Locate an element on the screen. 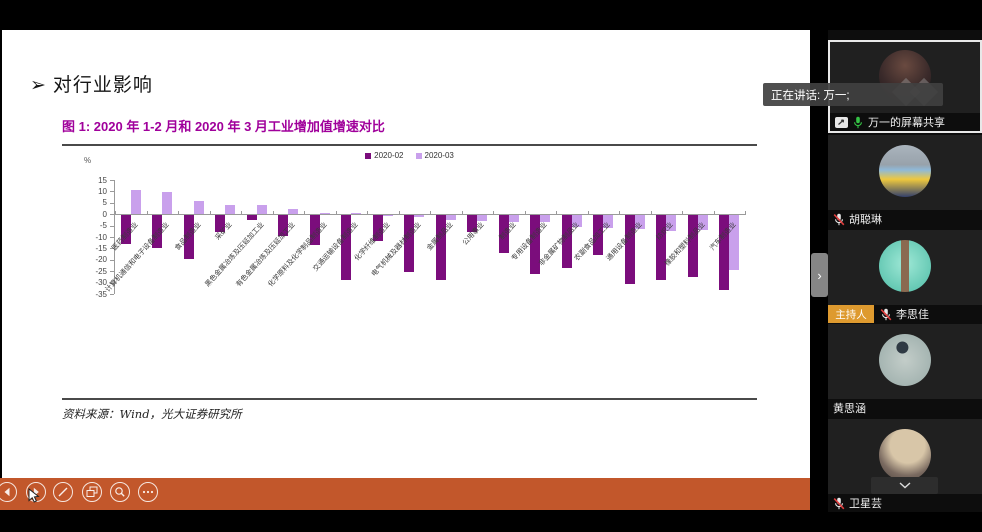 Image resolution: width=982 pixels, height=532 pixels. participant-tile: 胡聪琳 is located at coordinates (905, 181).